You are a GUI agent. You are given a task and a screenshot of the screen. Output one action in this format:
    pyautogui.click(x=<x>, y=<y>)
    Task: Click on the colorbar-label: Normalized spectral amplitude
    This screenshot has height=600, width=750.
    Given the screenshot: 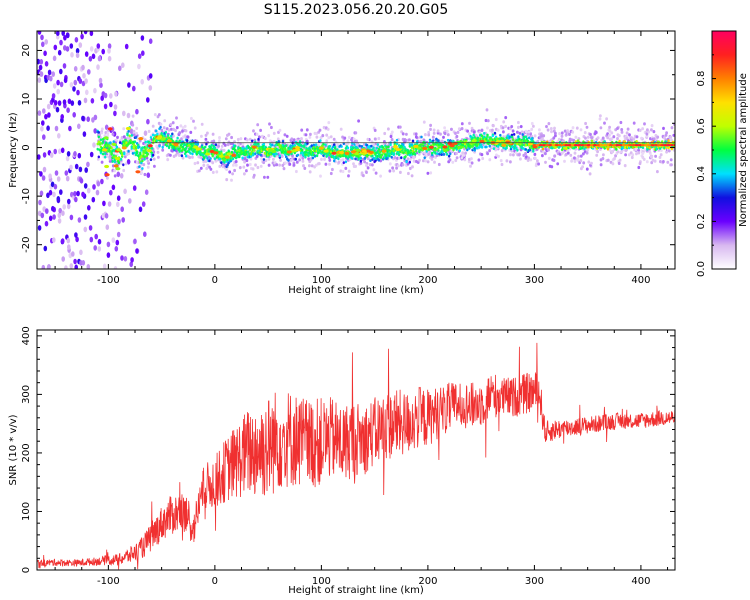 What is the action you would take?
    pyautogui.click(x=743, y=150)
    